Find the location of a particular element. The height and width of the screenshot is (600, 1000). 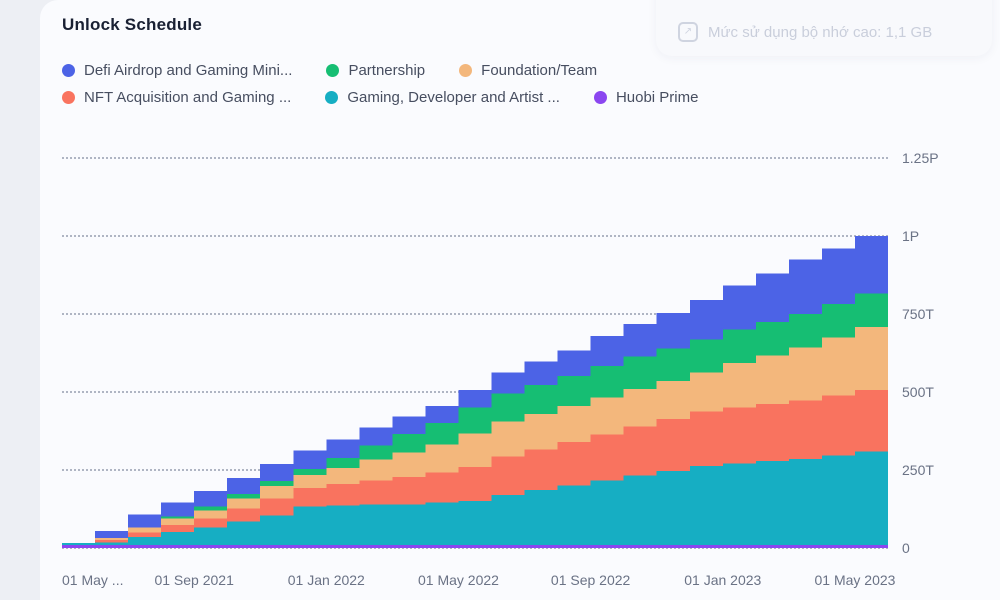

legend-item: Foundation/Team is located at coordinates (528, 70).